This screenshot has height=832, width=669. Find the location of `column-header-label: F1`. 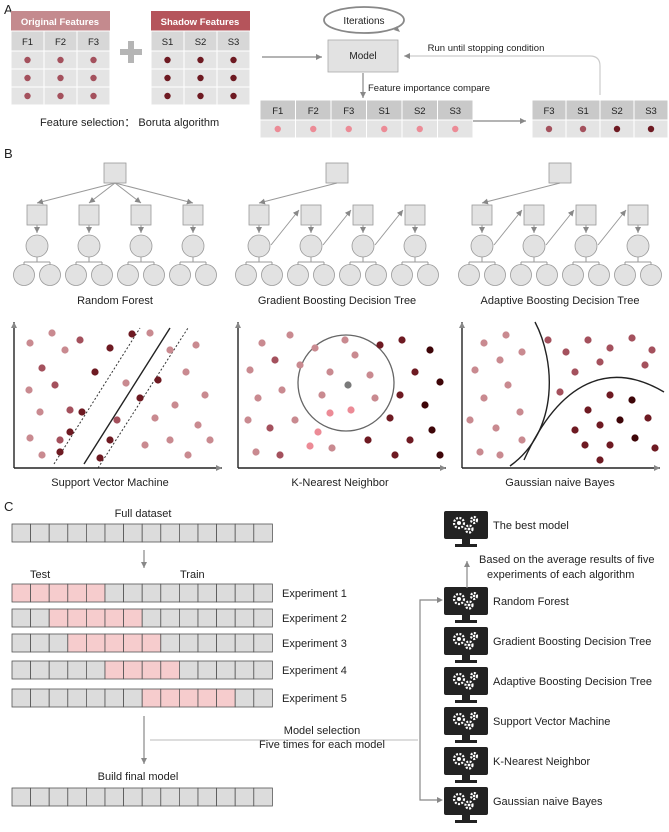

column-header-label: F1 is located at coordinates (27, 42).